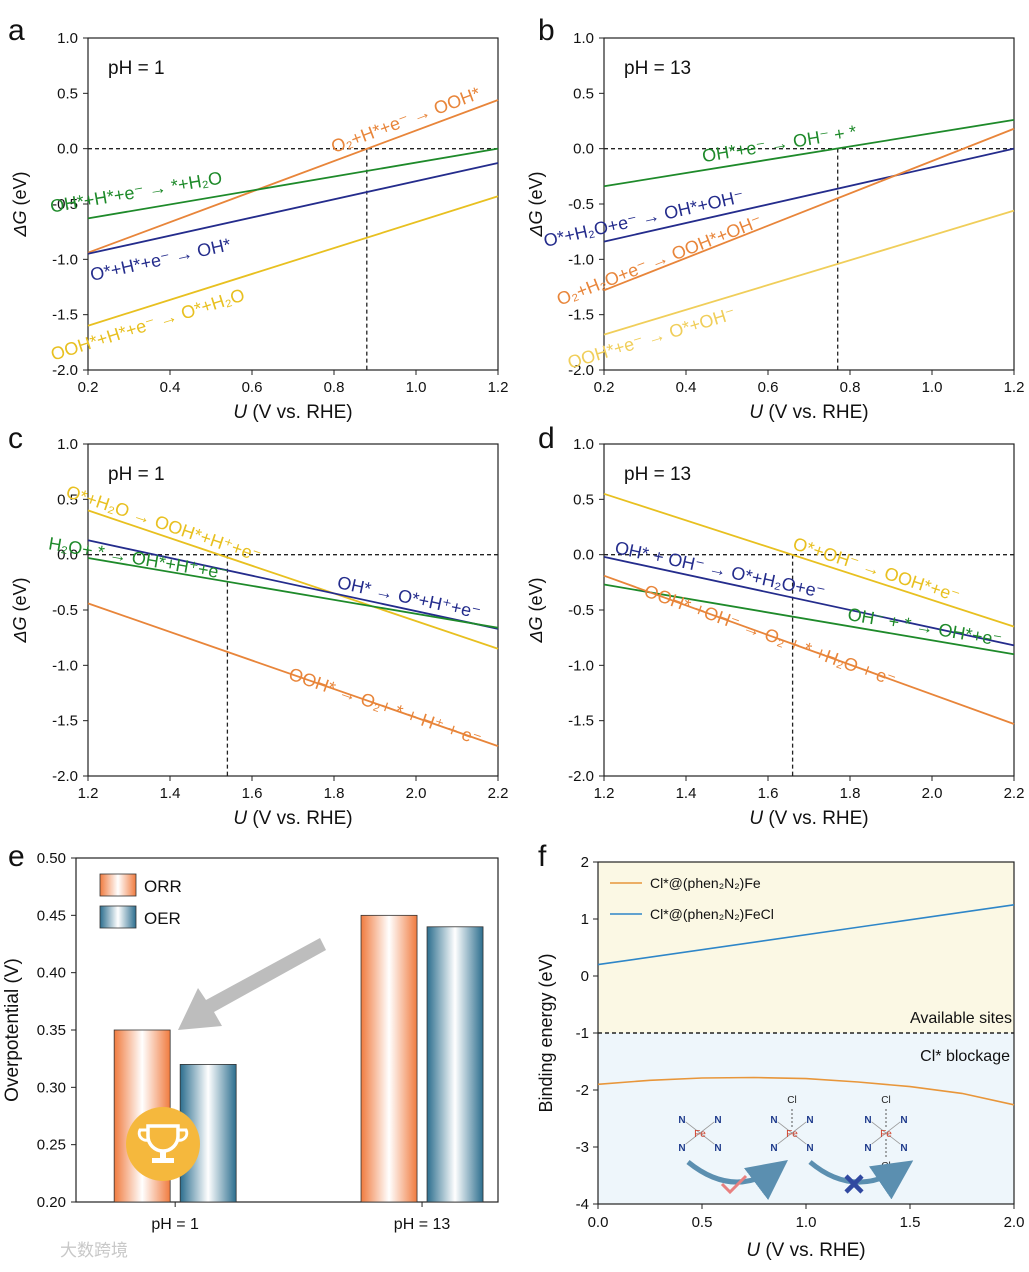 The image size is (1029, 1272). What do you see at coordinates (136, 68) in the screenshot?
I see `ph-annotation: pH = 1` at bounding box center [136, 68].